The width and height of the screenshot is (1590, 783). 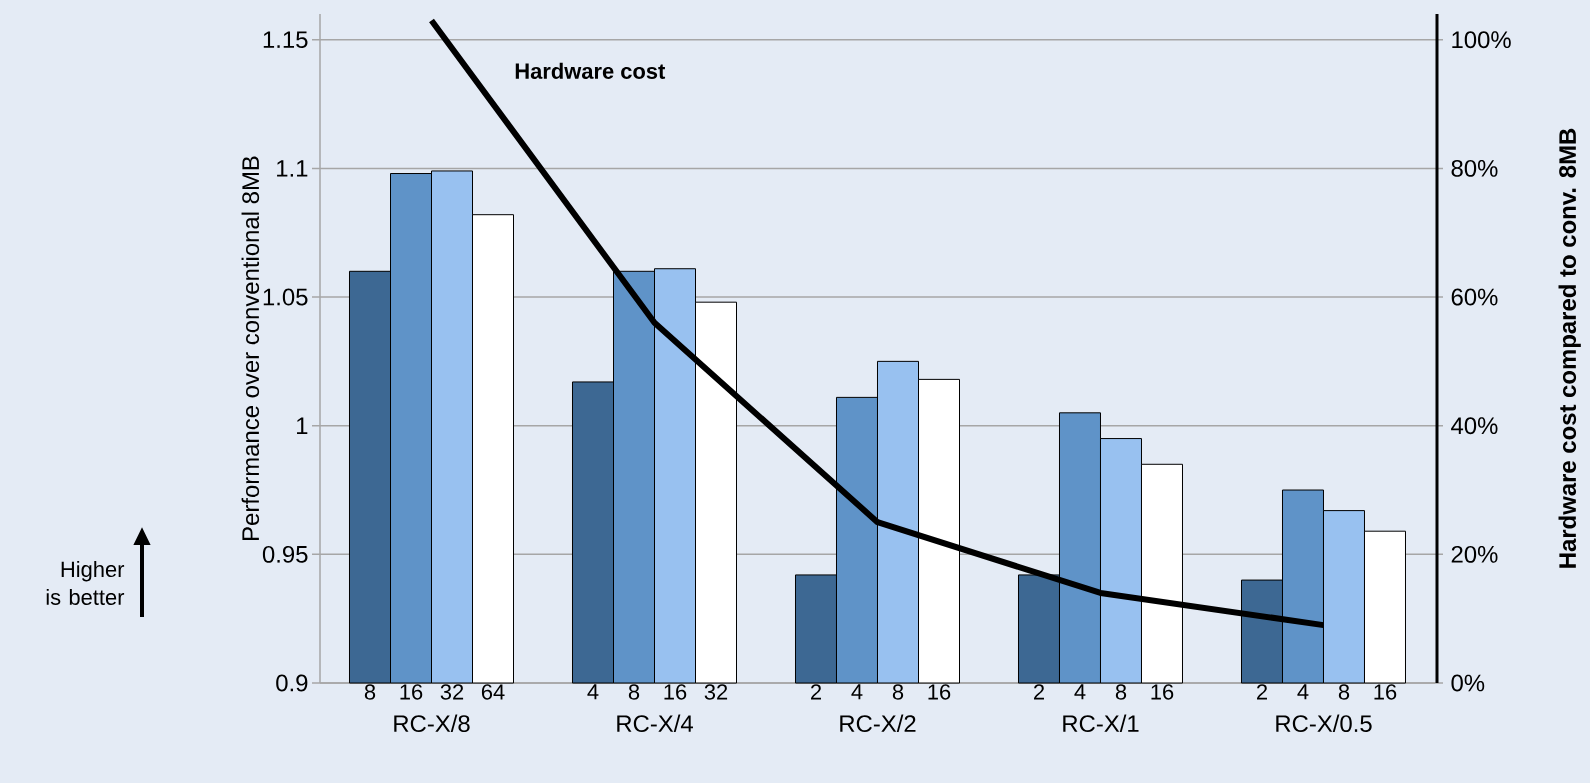 What do you see at coordinates (1569, 348) in the screenshot?
I see `y2-axis-title: Hardware cost compared to conv. 8MB` at bounding box center [1569, 348].